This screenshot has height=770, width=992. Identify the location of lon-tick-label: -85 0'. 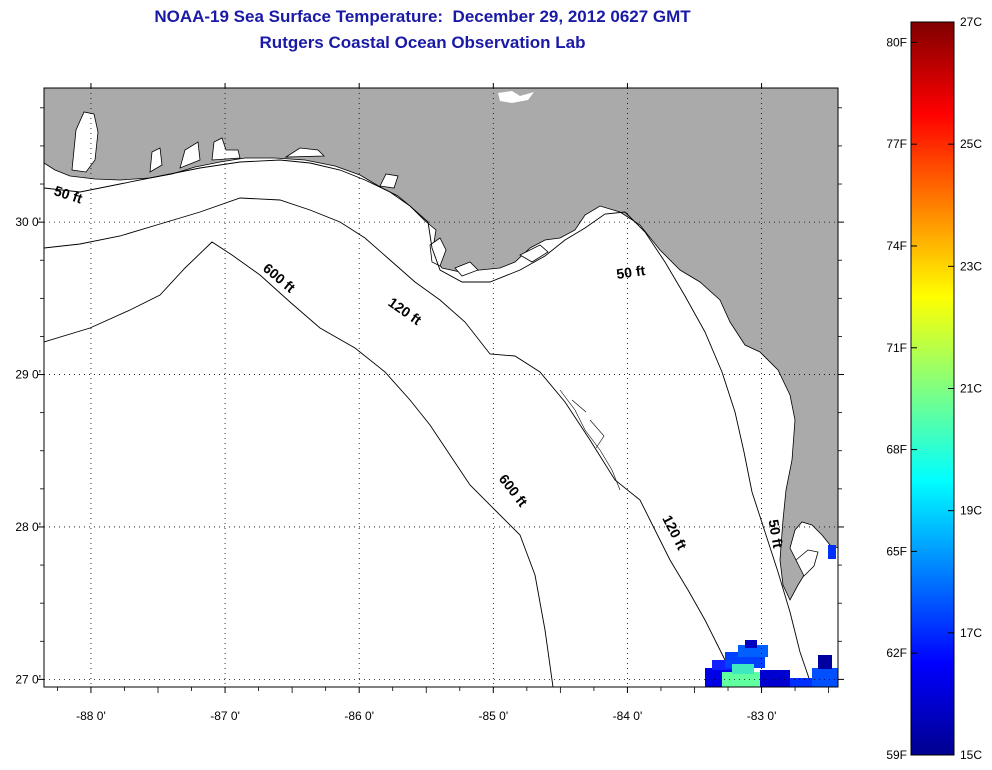
(493, 716).